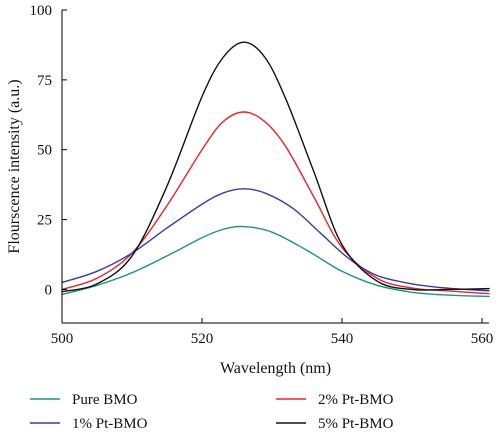  Describe the element at coordinates (44, 81) in the screenshot. I see `y-tick-label: 75` at that location.